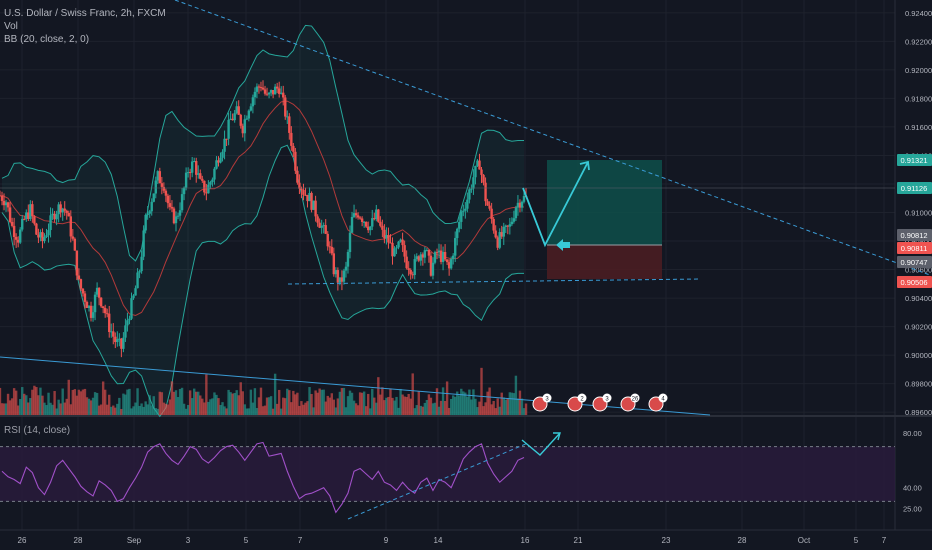 Image resolution: width=932 pixels, height=550 pixels. Describe the element at coordinates (494, 281) in the screenshot. I see `support-dashed-line` at that location.